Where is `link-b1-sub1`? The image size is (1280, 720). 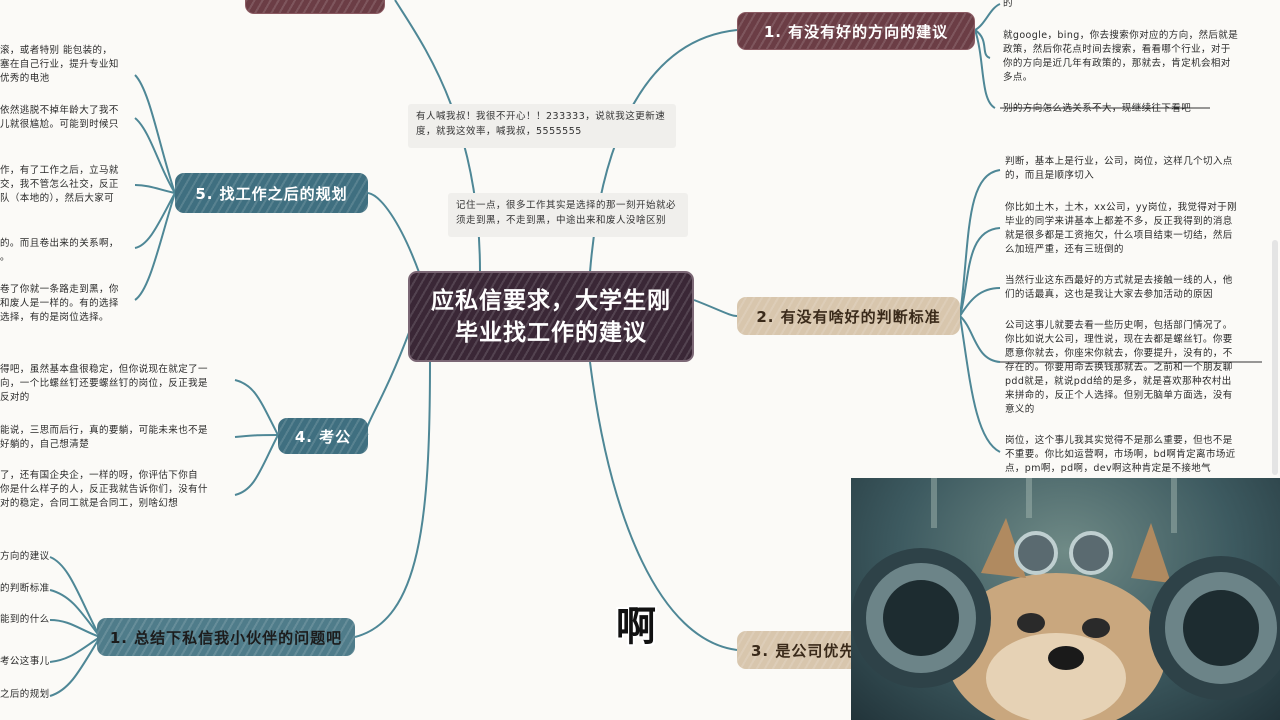 link-b1-sub1 is located at coordinates (987, 17).